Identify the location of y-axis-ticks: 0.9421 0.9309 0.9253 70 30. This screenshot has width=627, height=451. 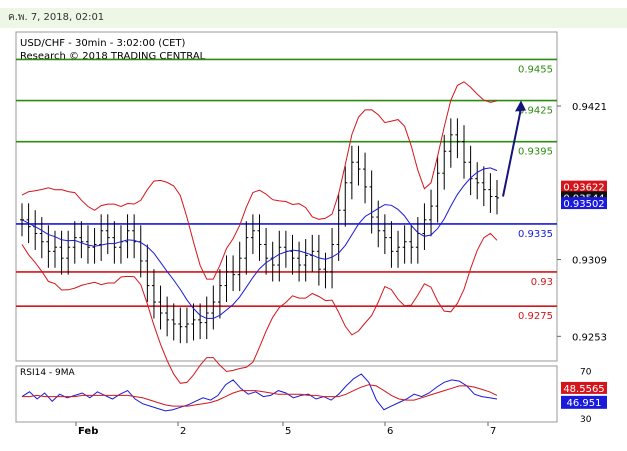
(582, 263).